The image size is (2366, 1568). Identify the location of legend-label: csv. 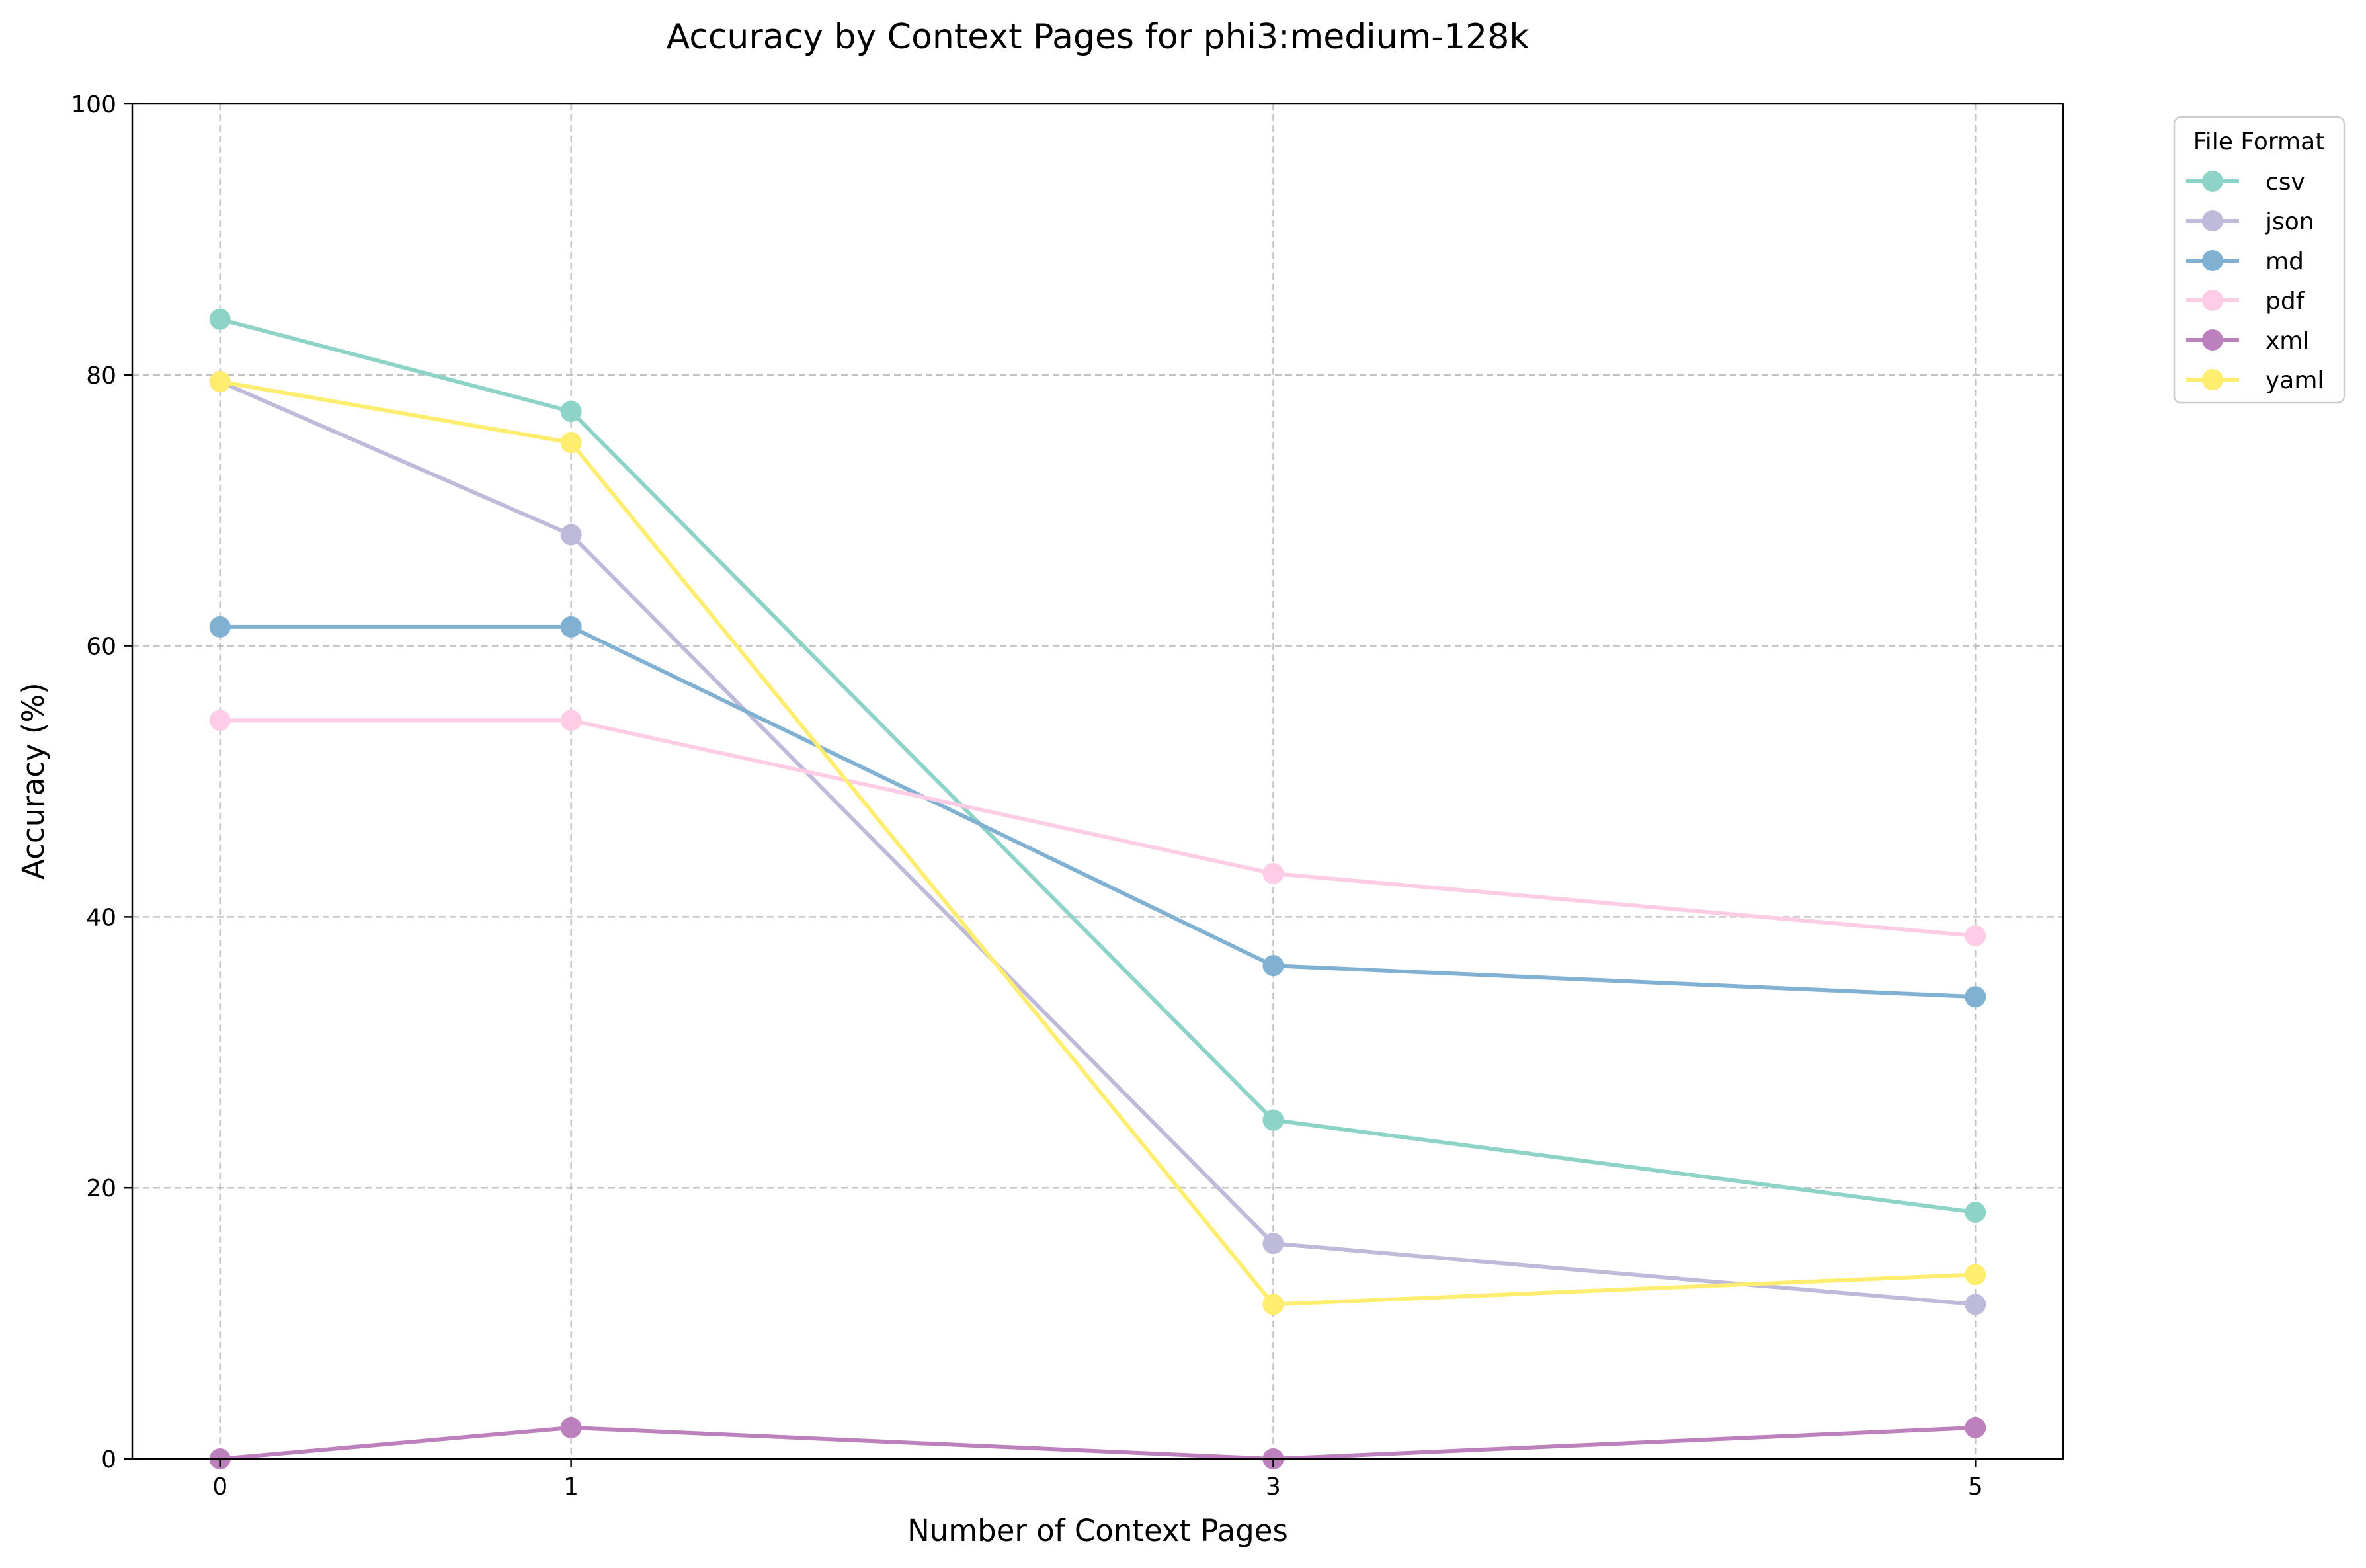
(2285, 182).